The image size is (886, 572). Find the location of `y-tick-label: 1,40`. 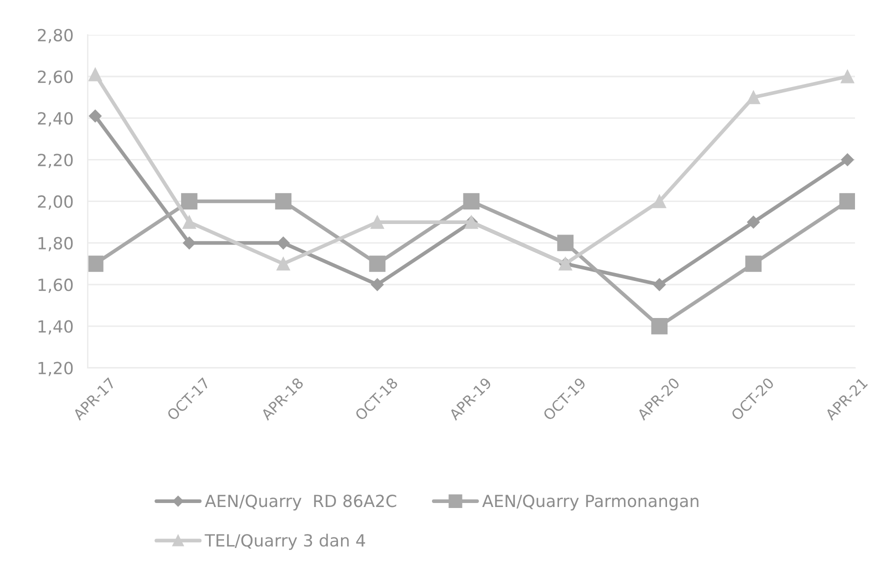

y-tick-label: 1,40 is located at coordinates (55, 327).